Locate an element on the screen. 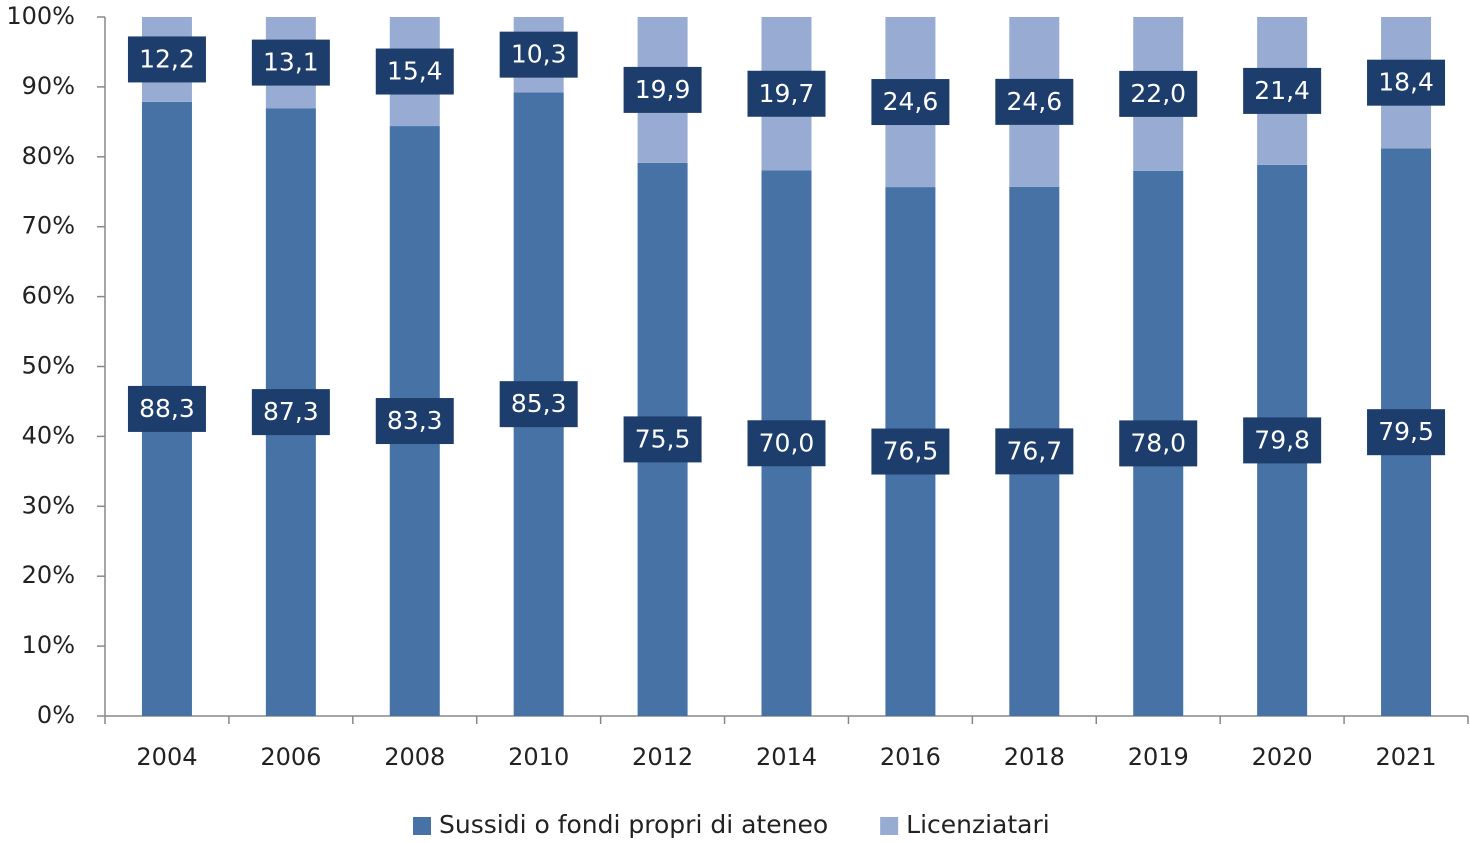 Image resolution: width=1470 pixels, height=843 pixels. y-tick-label: 20% is located at coordinates (48, 575).